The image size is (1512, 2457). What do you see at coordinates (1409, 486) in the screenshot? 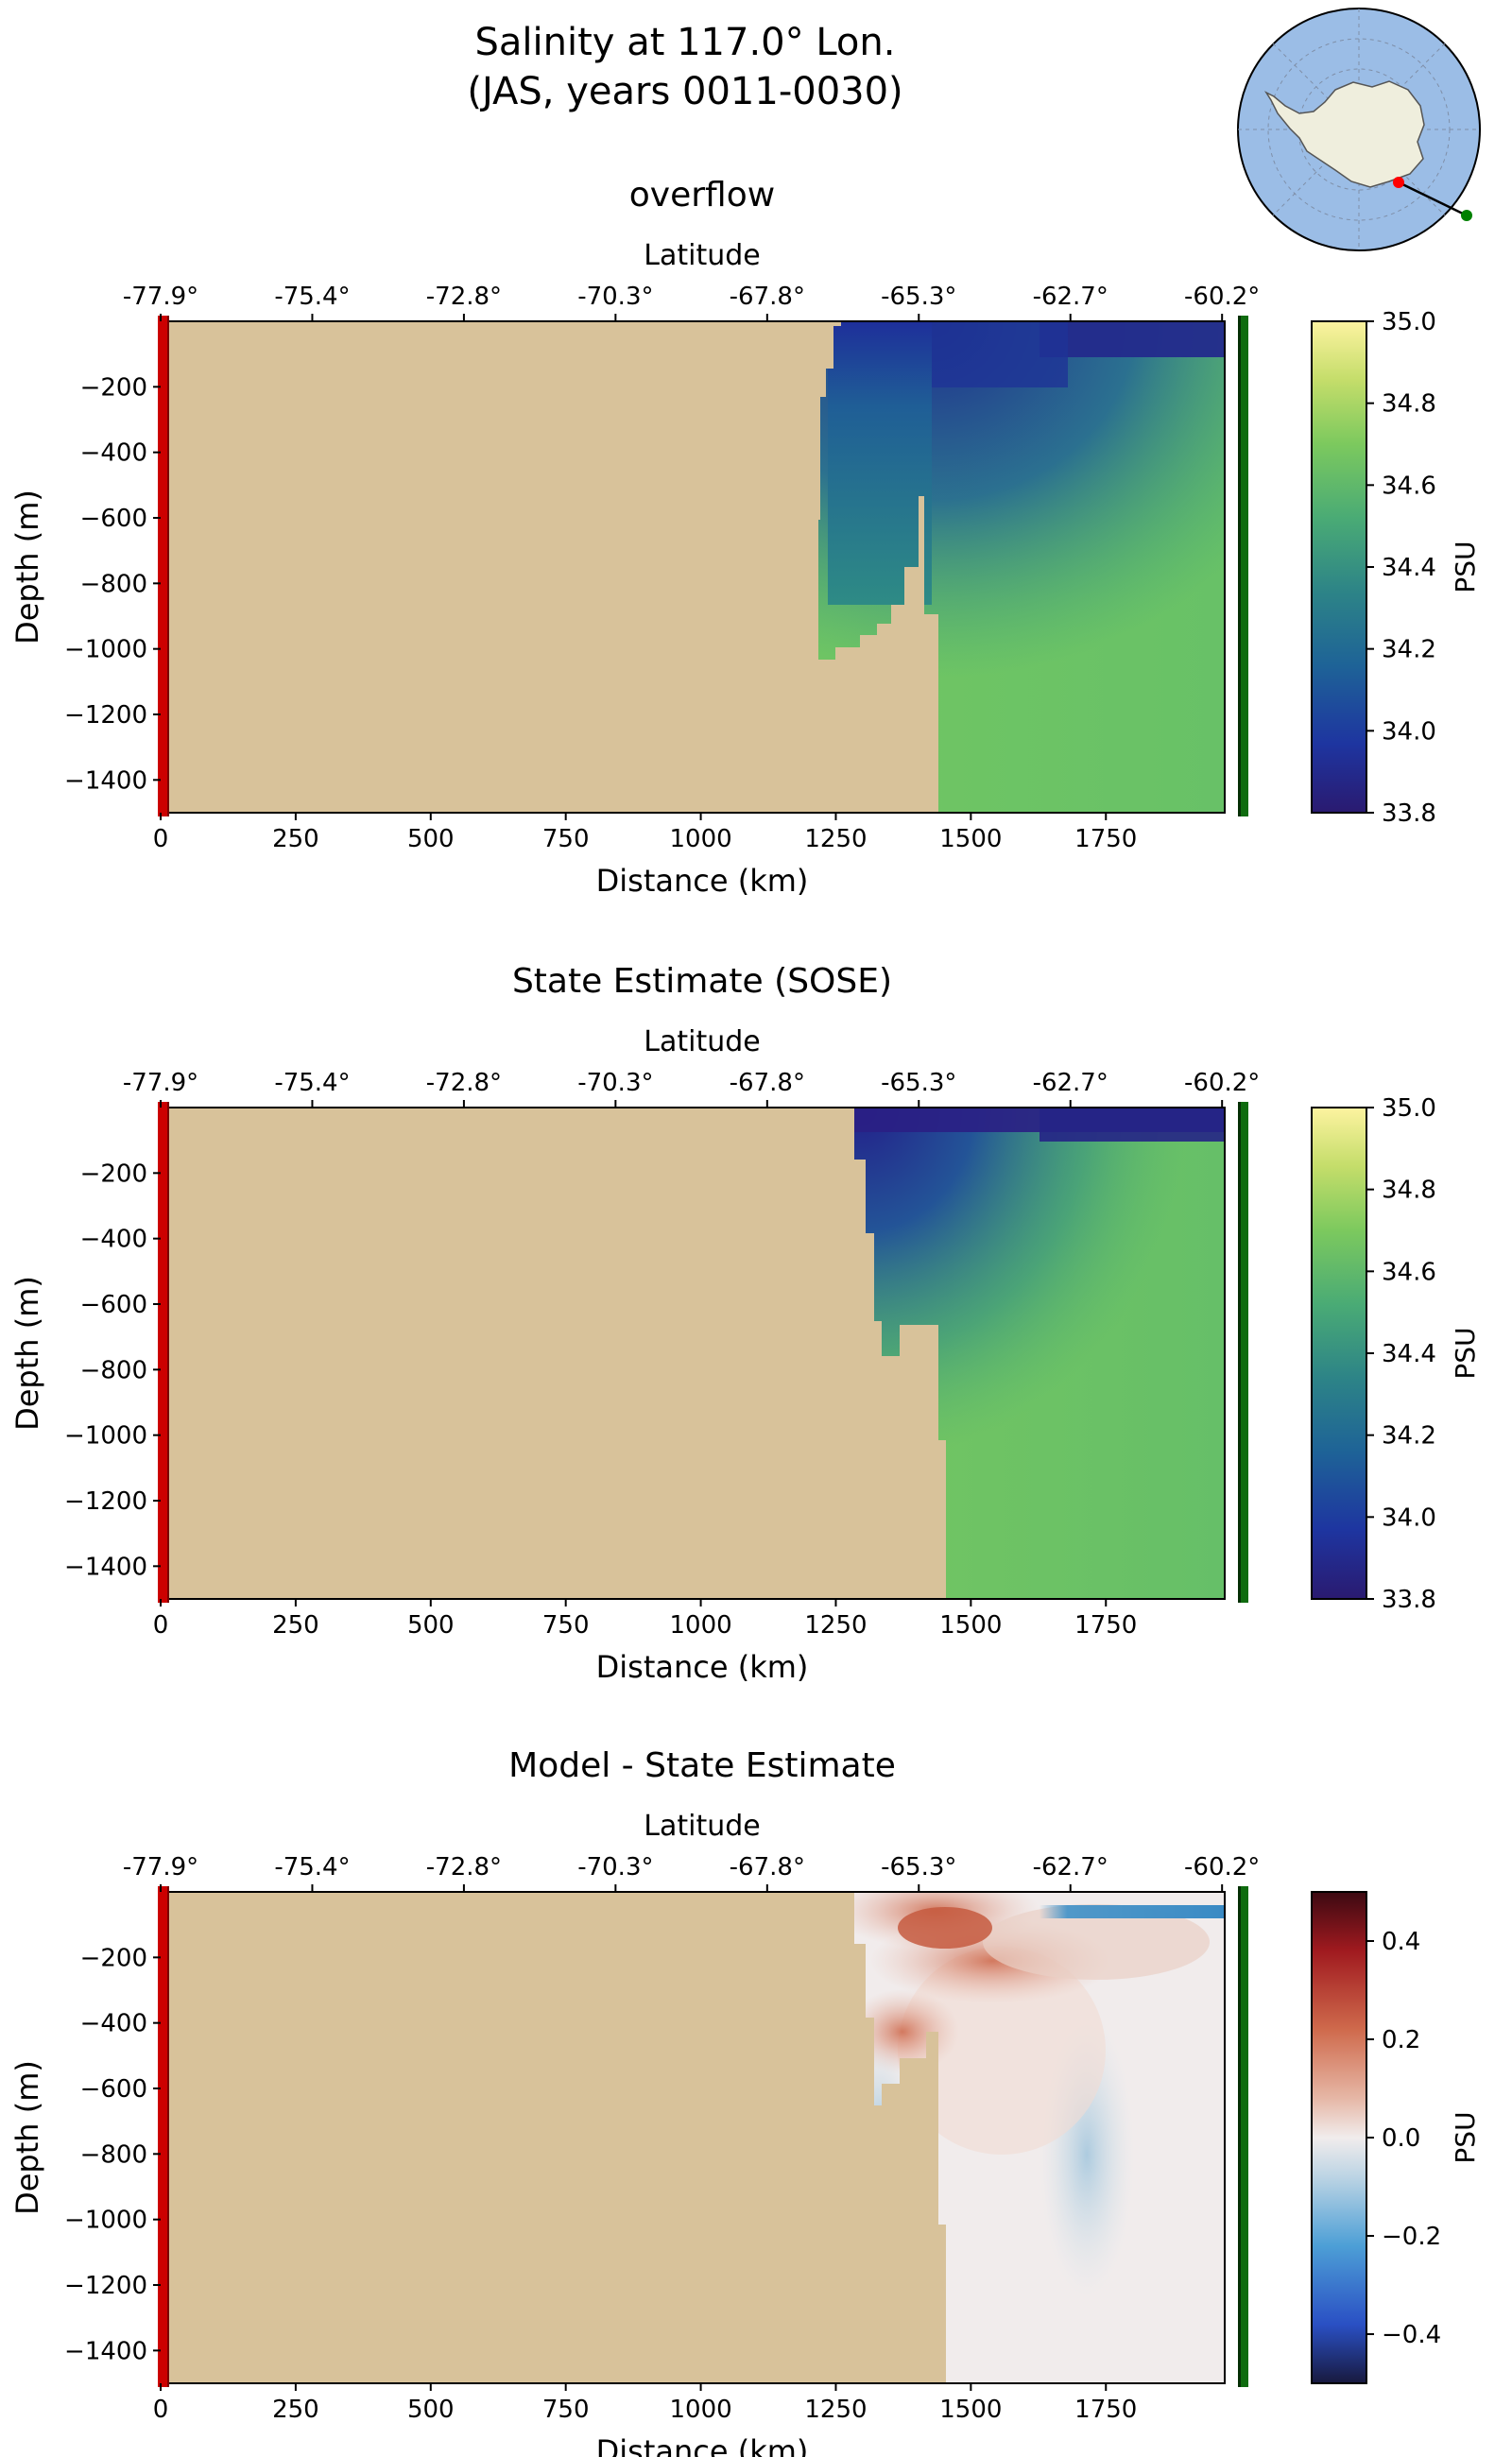
I see `colorbar-tick-label: 34.6` at bounding box center [1409, 486].